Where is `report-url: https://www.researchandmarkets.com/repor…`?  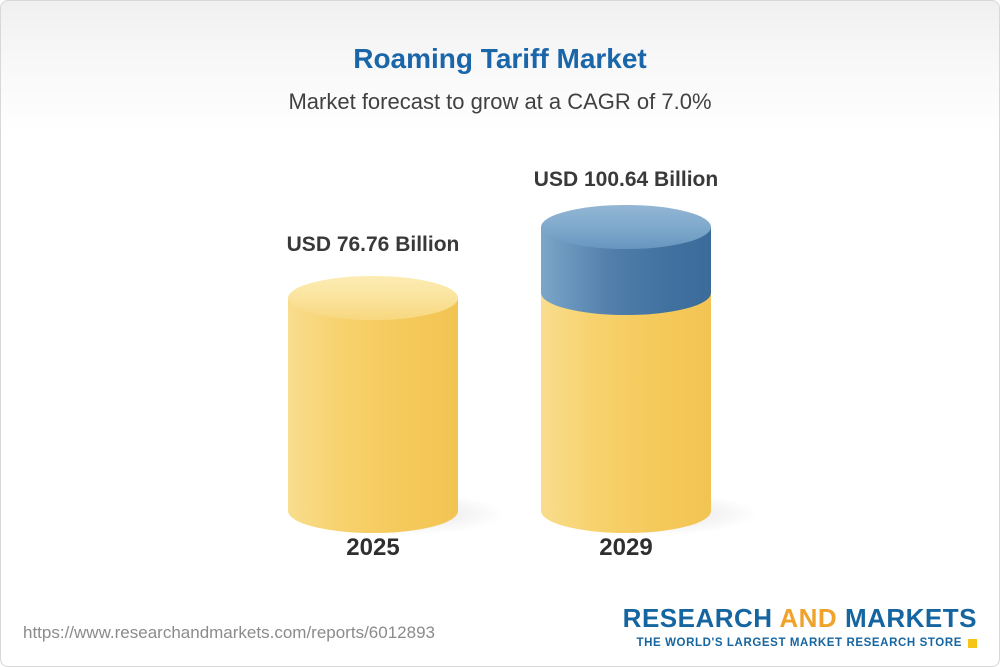 report-url: https://www.researchandmarkets.com/repor… is located at coordinates (229, 632).